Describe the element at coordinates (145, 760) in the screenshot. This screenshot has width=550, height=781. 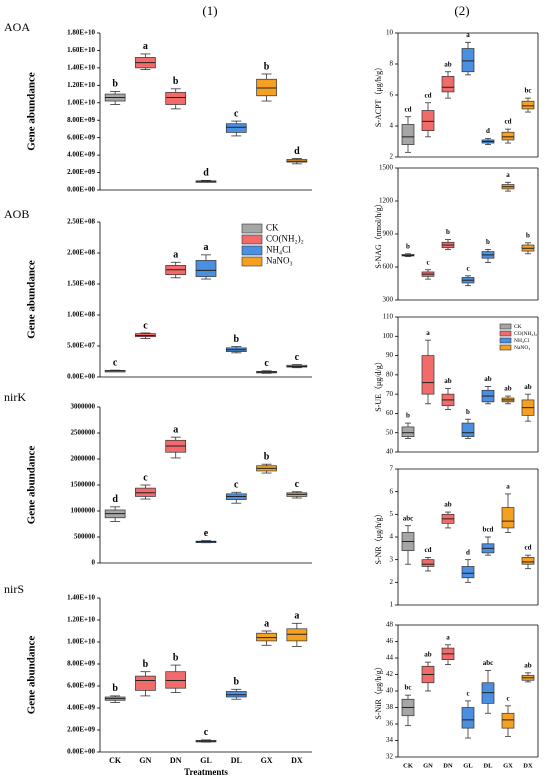
I see `x-tick-label: GN` at that location.